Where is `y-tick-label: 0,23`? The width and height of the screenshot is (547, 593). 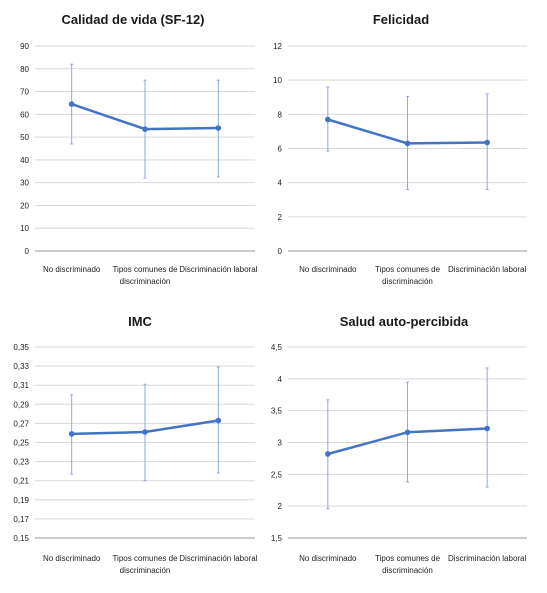 y-tick-label: 0,23 is located at coordinates (21, 462).